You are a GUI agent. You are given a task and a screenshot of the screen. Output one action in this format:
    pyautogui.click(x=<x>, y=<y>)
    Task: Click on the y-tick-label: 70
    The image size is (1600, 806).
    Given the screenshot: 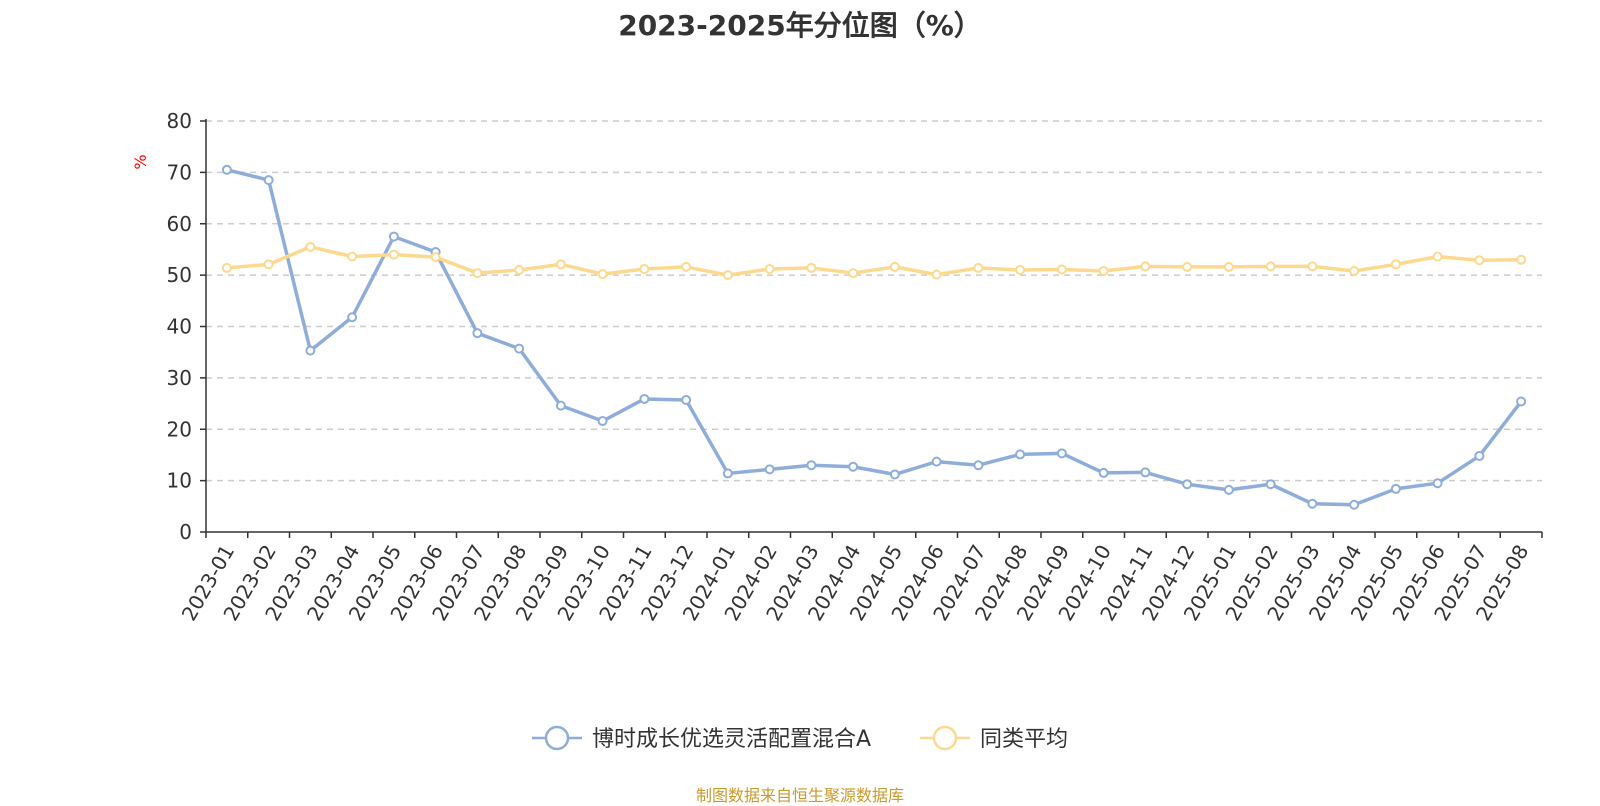 What is the action you would take?
    pyautogui.click(x=179, y=172)
    